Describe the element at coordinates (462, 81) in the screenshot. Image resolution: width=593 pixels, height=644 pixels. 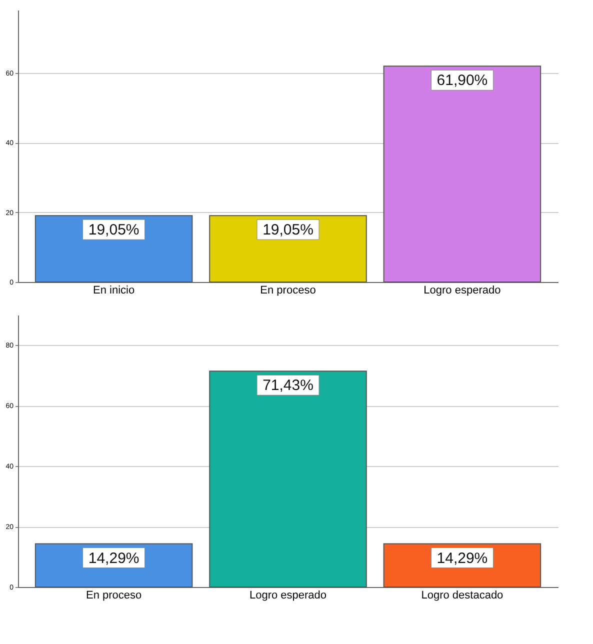
I see `data-label: 61,90%` at that location.